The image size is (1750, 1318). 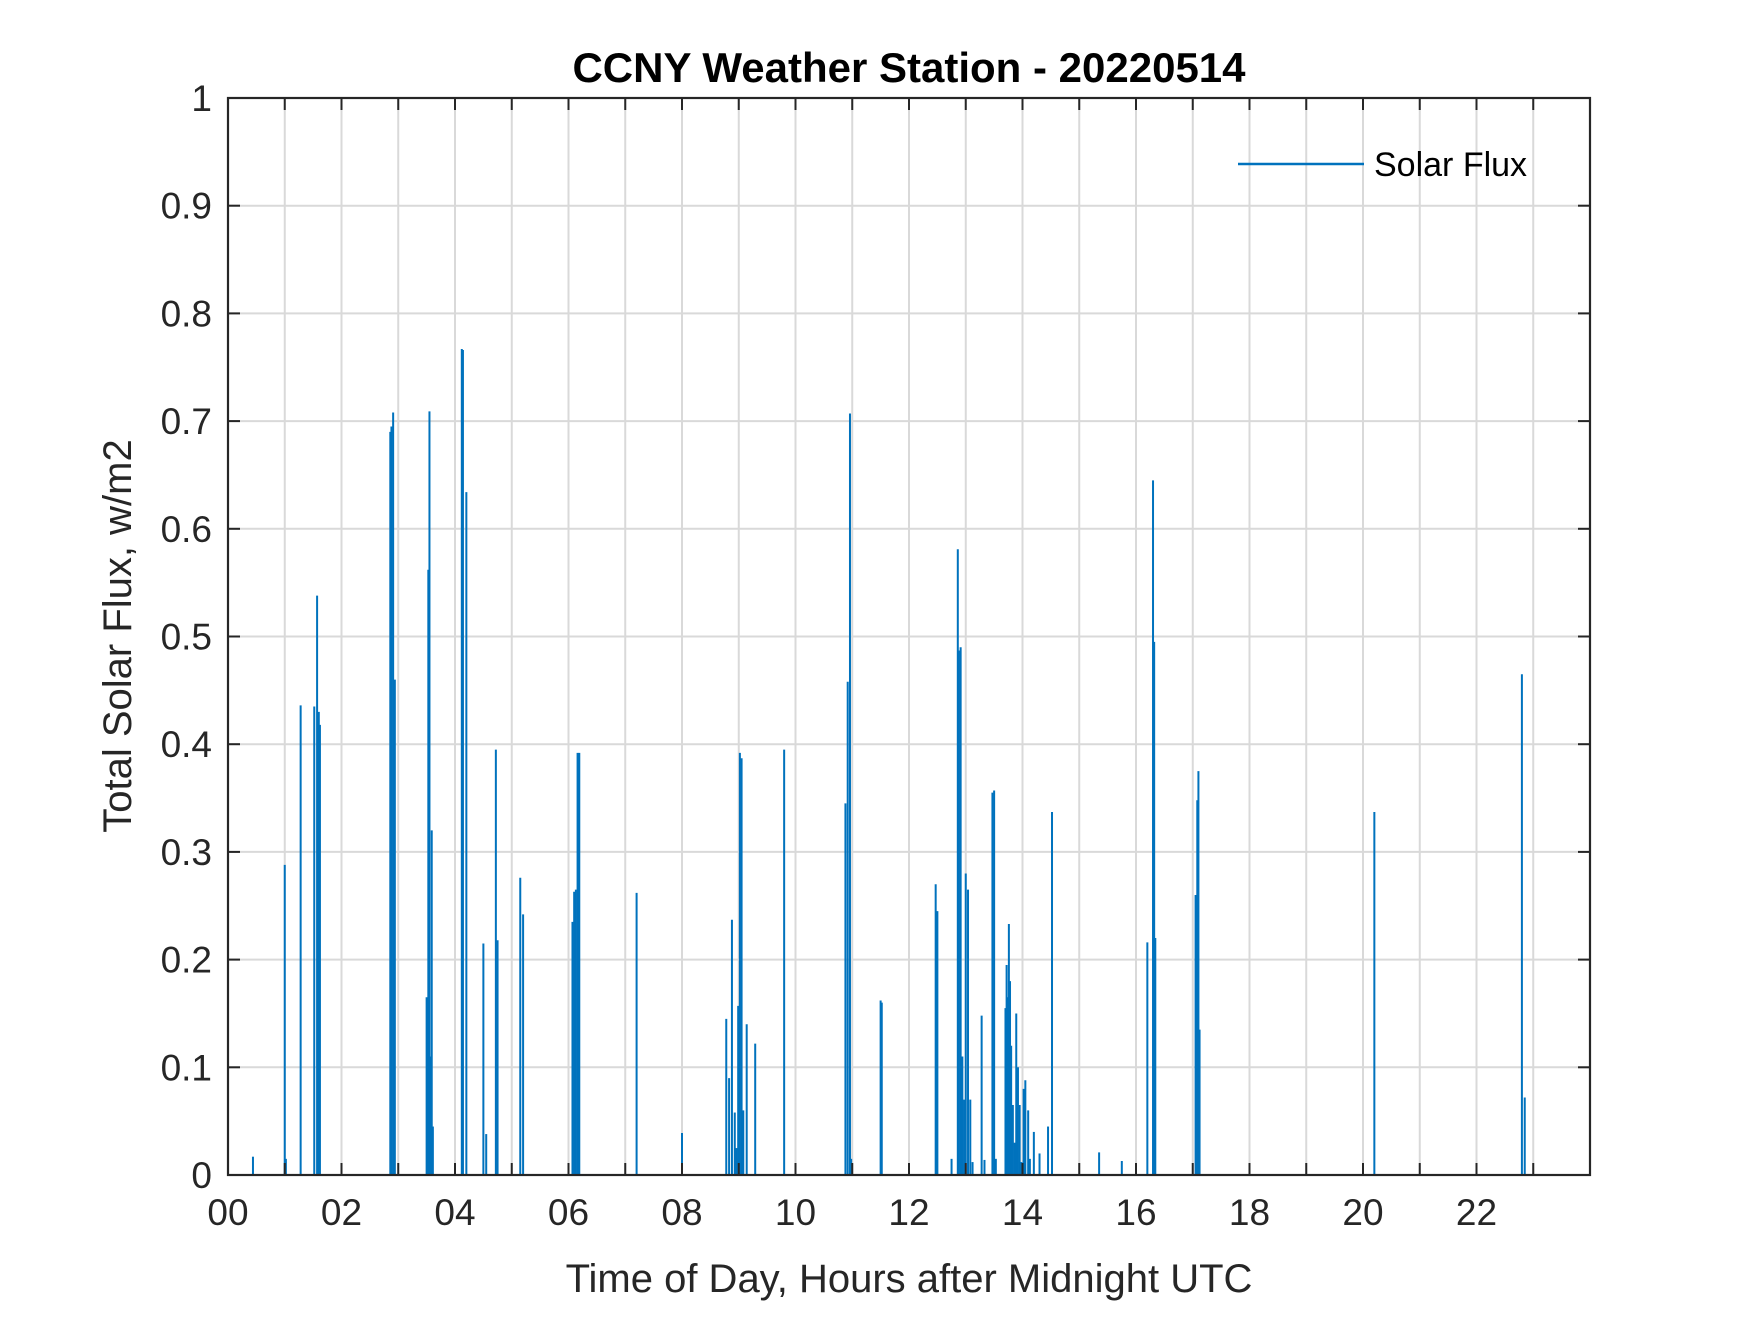 What do you see at coordinates (341, 1212) in the screenshot?
I see `x-tick-label: 02` at bounding box center [341, 1212].